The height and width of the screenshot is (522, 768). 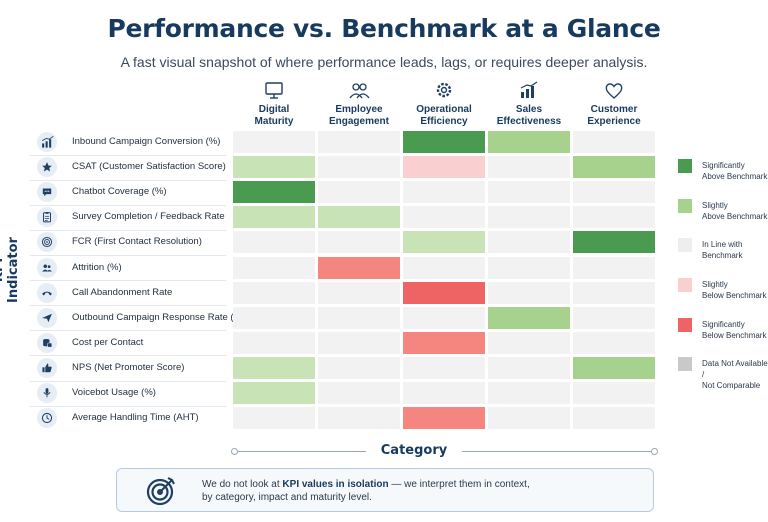 I want to click on heatmap-cell-r4-c4, so click(x=529, y=217).